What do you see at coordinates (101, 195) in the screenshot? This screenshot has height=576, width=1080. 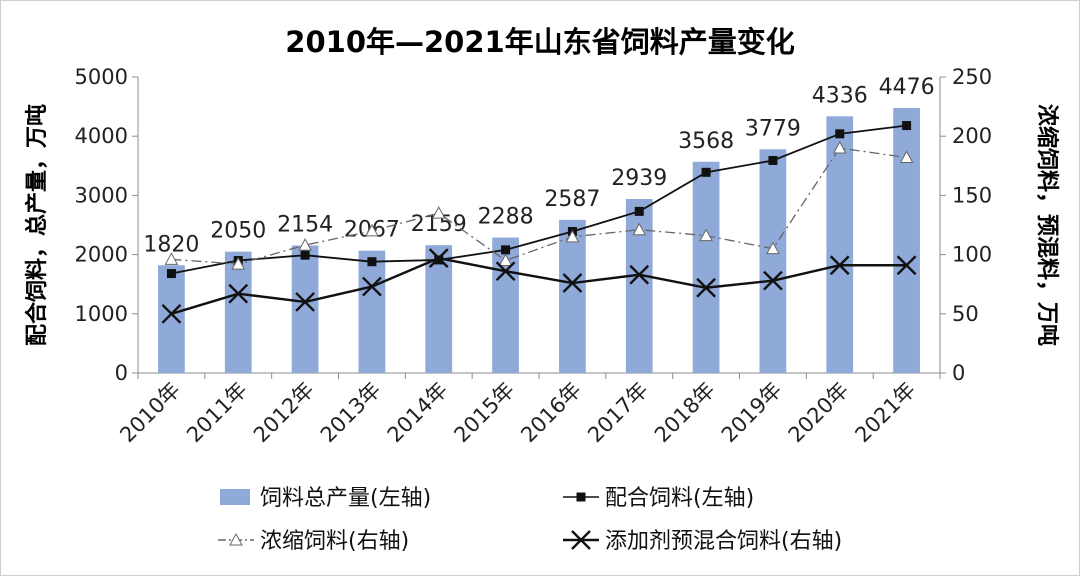 I see `left-tick-label: 3000` at bounding box center [101, 195].